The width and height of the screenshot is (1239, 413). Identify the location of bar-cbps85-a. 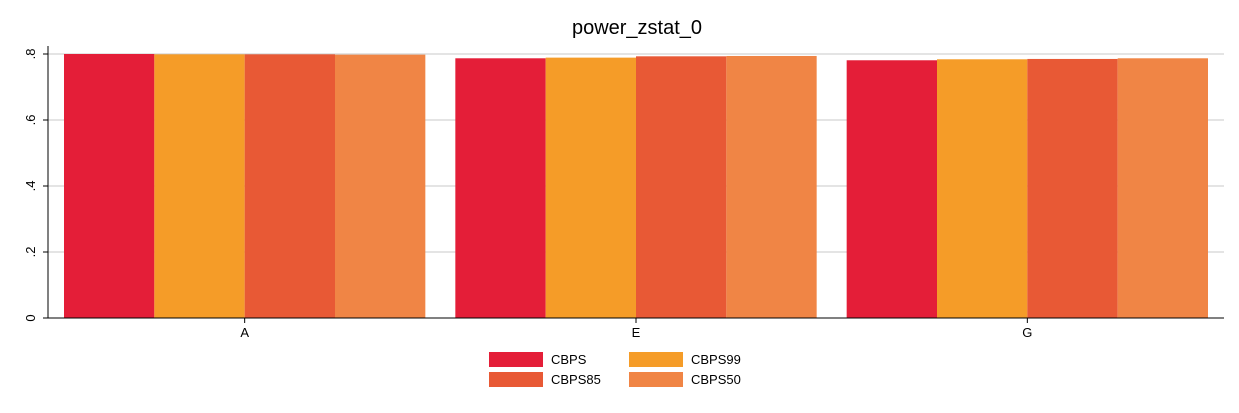
(289, 186).